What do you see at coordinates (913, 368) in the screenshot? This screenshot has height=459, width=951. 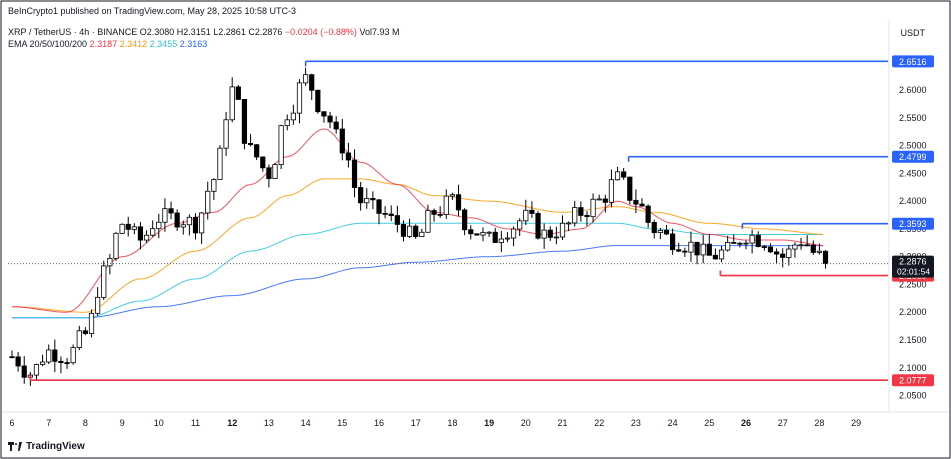 I see `y-tick-label: 2.1000` at bounding box center [913, 368].